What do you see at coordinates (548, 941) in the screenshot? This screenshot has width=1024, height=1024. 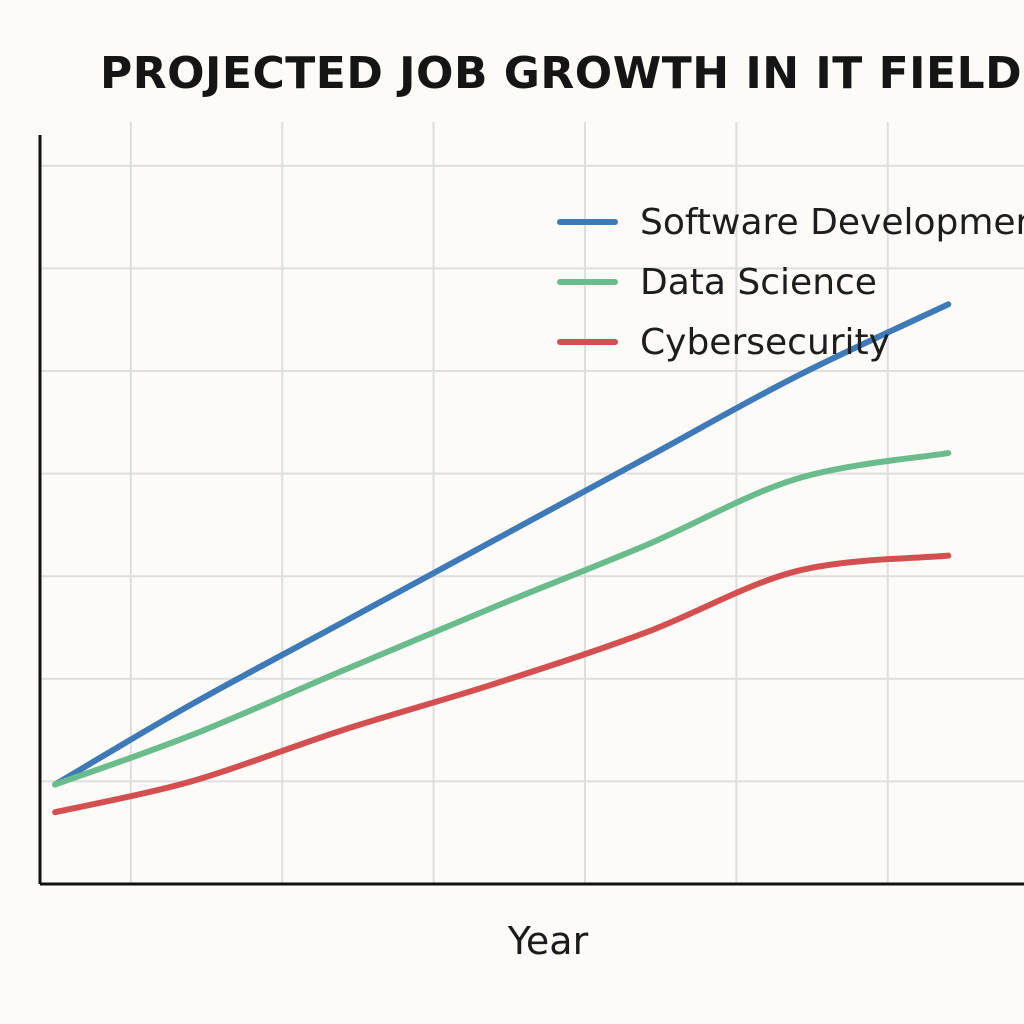 I see `x-axis-label: Year` at bounding box center [548, 941].